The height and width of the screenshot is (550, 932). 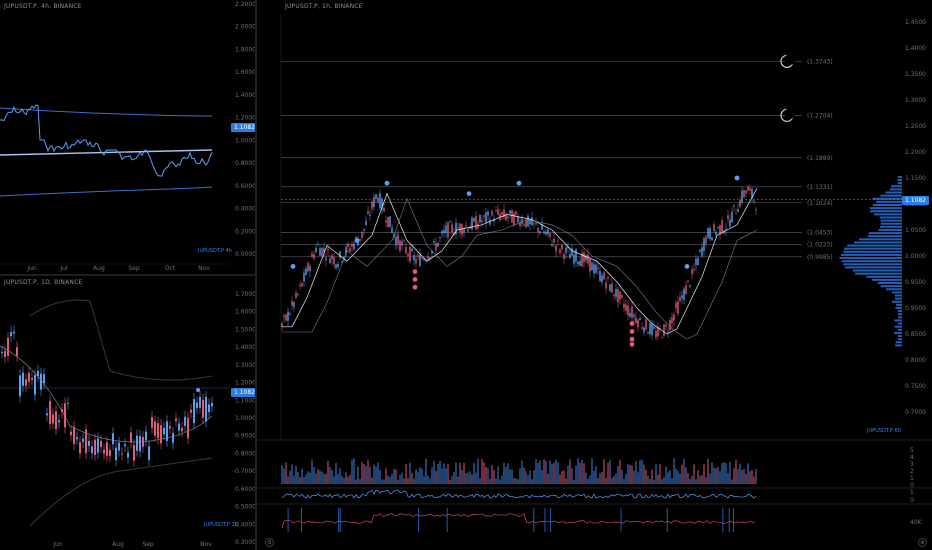 What do you see at coordinates (269, 542) in the screenshot?
I see `goto-date-button: ⏱` at bounding box center [269, 542].